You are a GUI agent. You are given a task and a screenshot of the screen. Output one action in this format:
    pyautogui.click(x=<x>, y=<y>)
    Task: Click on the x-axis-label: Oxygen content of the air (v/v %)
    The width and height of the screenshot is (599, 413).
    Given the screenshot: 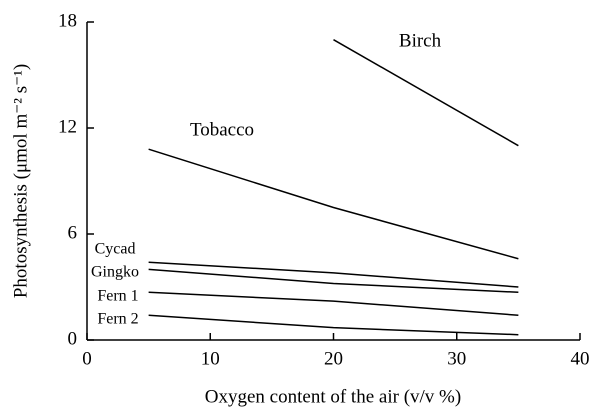 What is the action you would take?
    pyautogui.click(x=333, y=396)
    